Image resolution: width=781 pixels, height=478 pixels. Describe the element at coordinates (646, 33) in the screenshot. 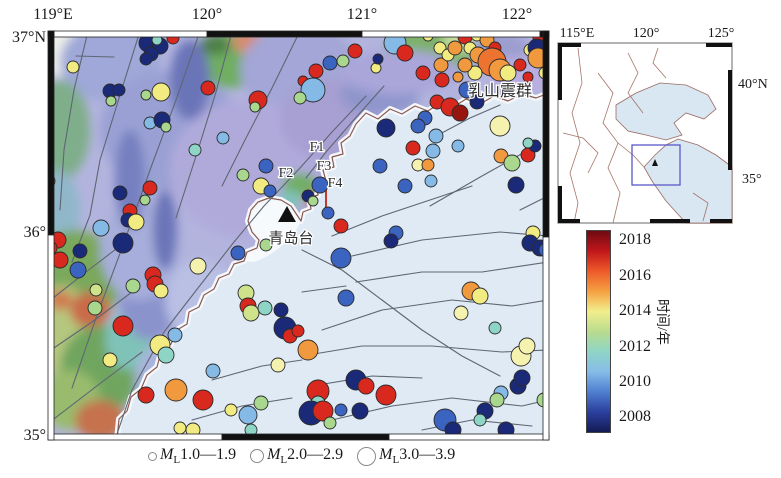

I see `inset-x-tick-120: 120°` at that location.